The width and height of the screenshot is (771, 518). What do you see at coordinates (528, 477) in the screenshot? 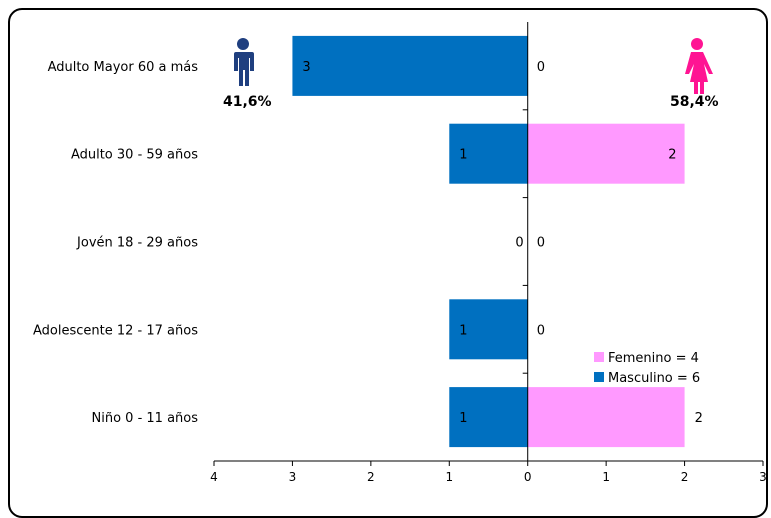
I see `x-tick-label: 0` at bounding box center [528, 477].